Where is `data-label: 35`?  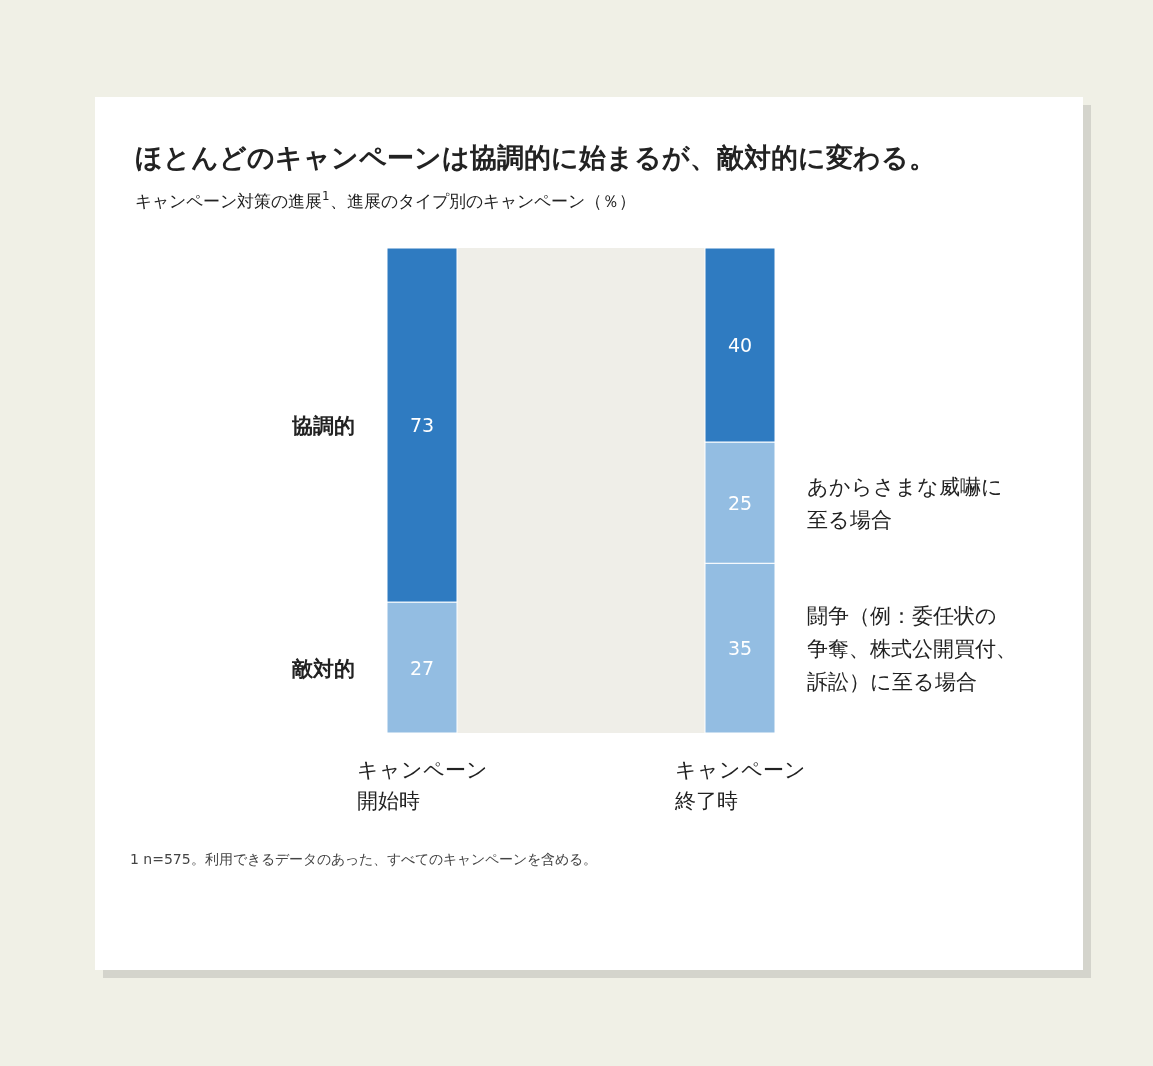 data-label: 35 is located at coordinates (740, 648).